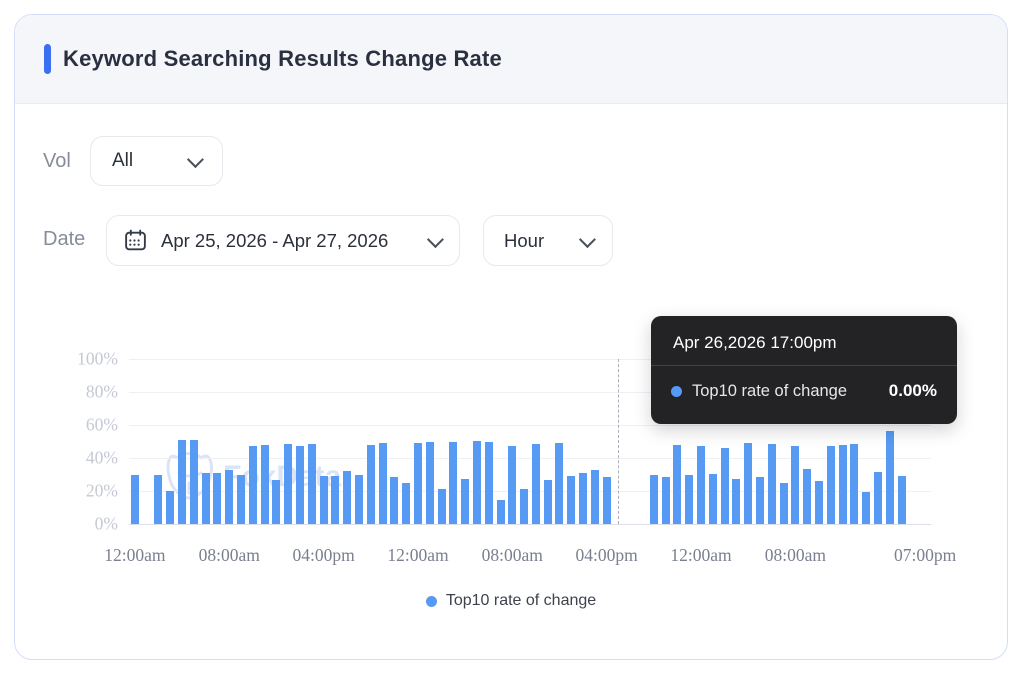 This screenshot has height=675, width=1022. I want to click on tooltip-title: Apr 26,2026 17:00pm, so click(755, 342).